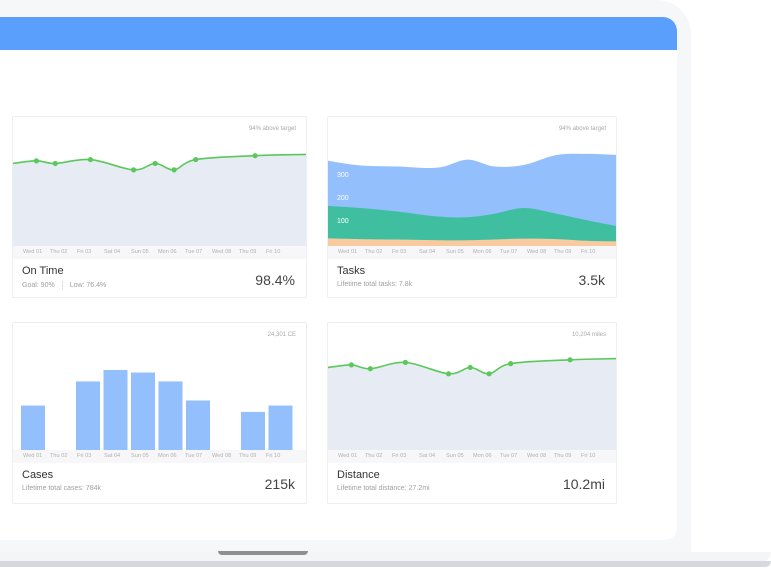  I want to click on tasks-chart, so click(472, 181).